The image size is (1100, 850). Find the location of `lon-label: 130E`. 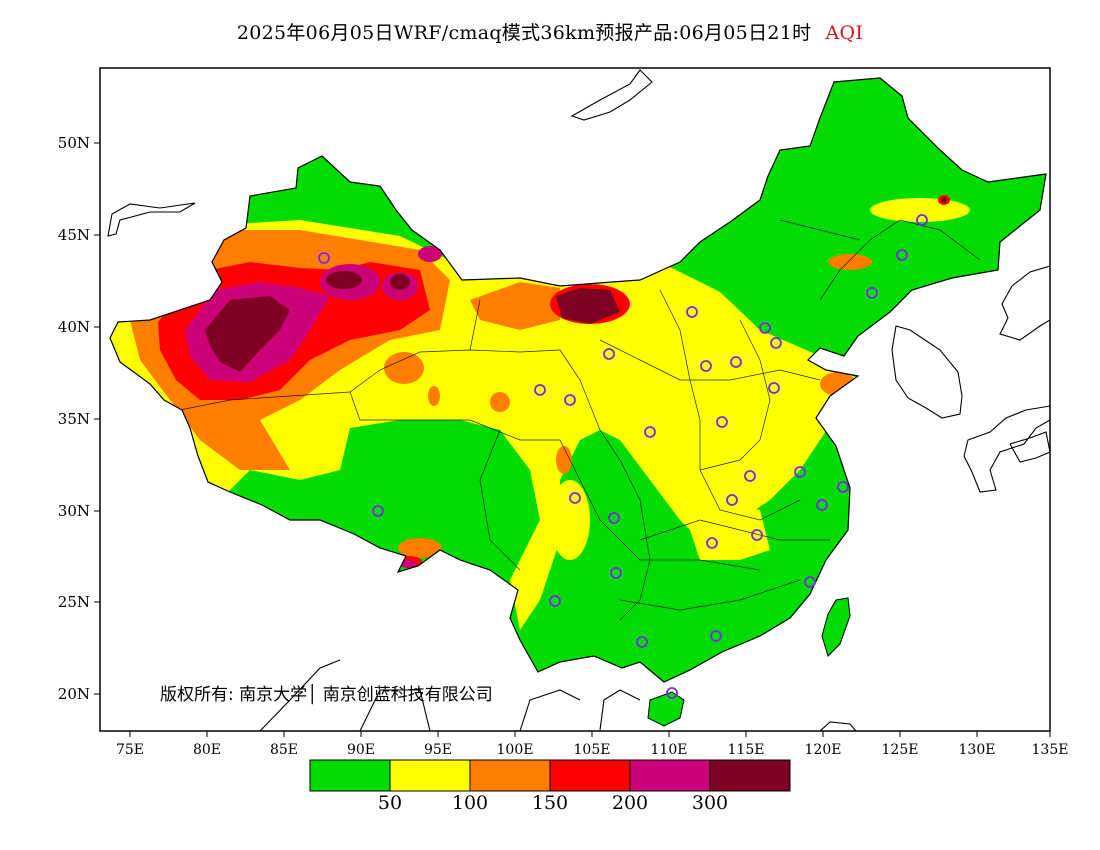

lon-label: 130E is located at coordinates (977, 750).